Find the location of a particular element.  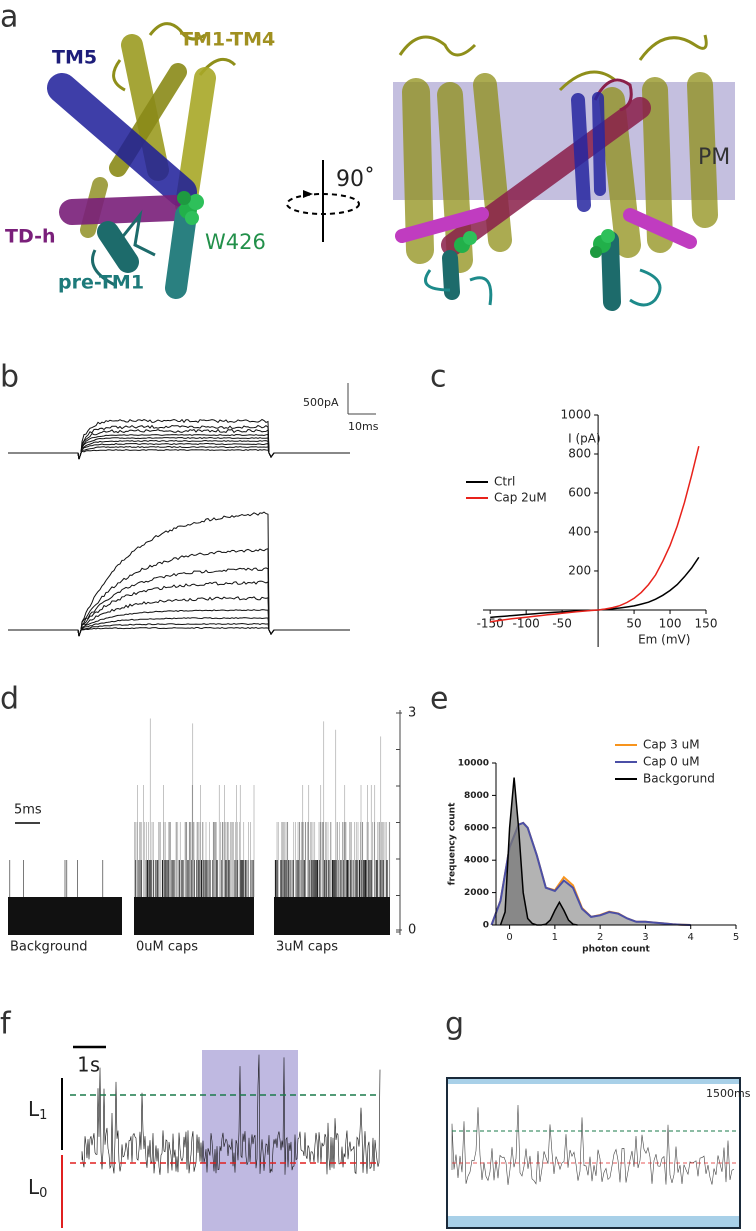

condition-label: 0uM caps is located at coordinates (167, 947).